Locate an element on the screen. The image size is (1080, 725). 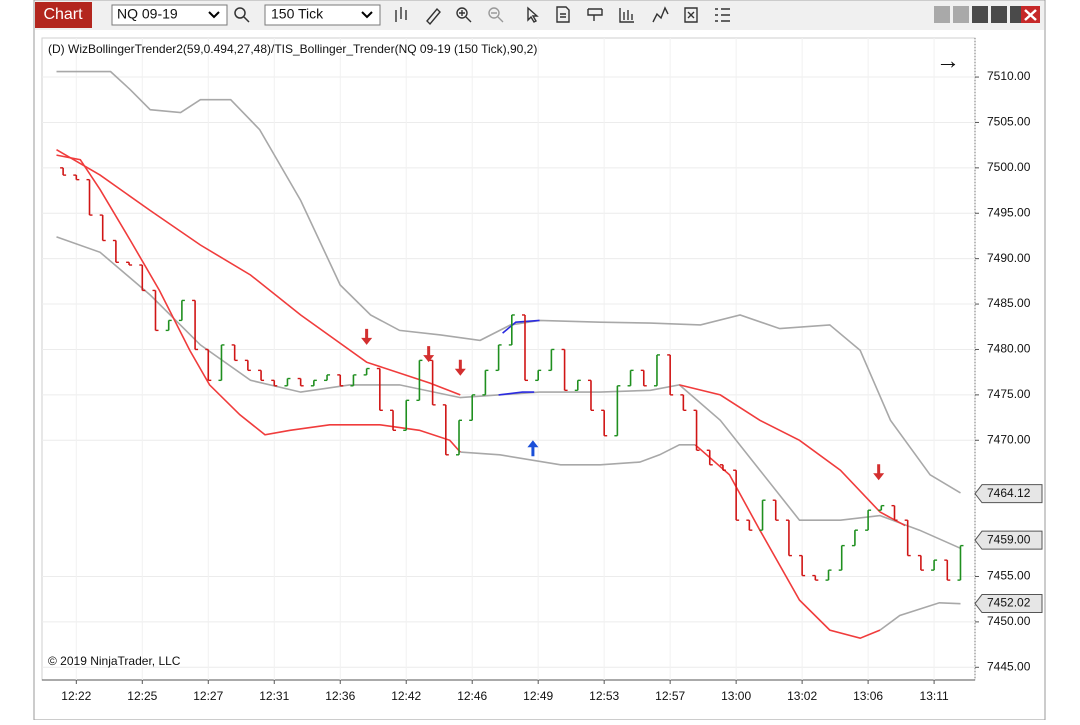
y-tick-label: 7490.00 is located at coordinates (1009, 258).